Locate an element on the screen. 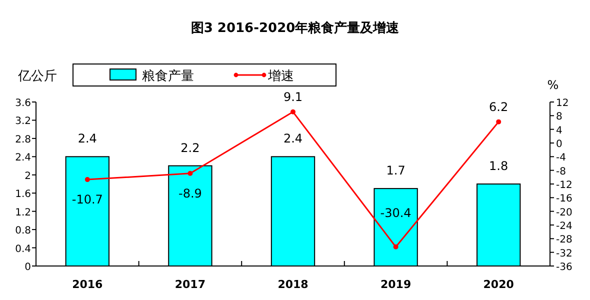 The width and height of the screenshot is (590, 300). y-tick-label: 2.4 is located at coordinates (23, 158).